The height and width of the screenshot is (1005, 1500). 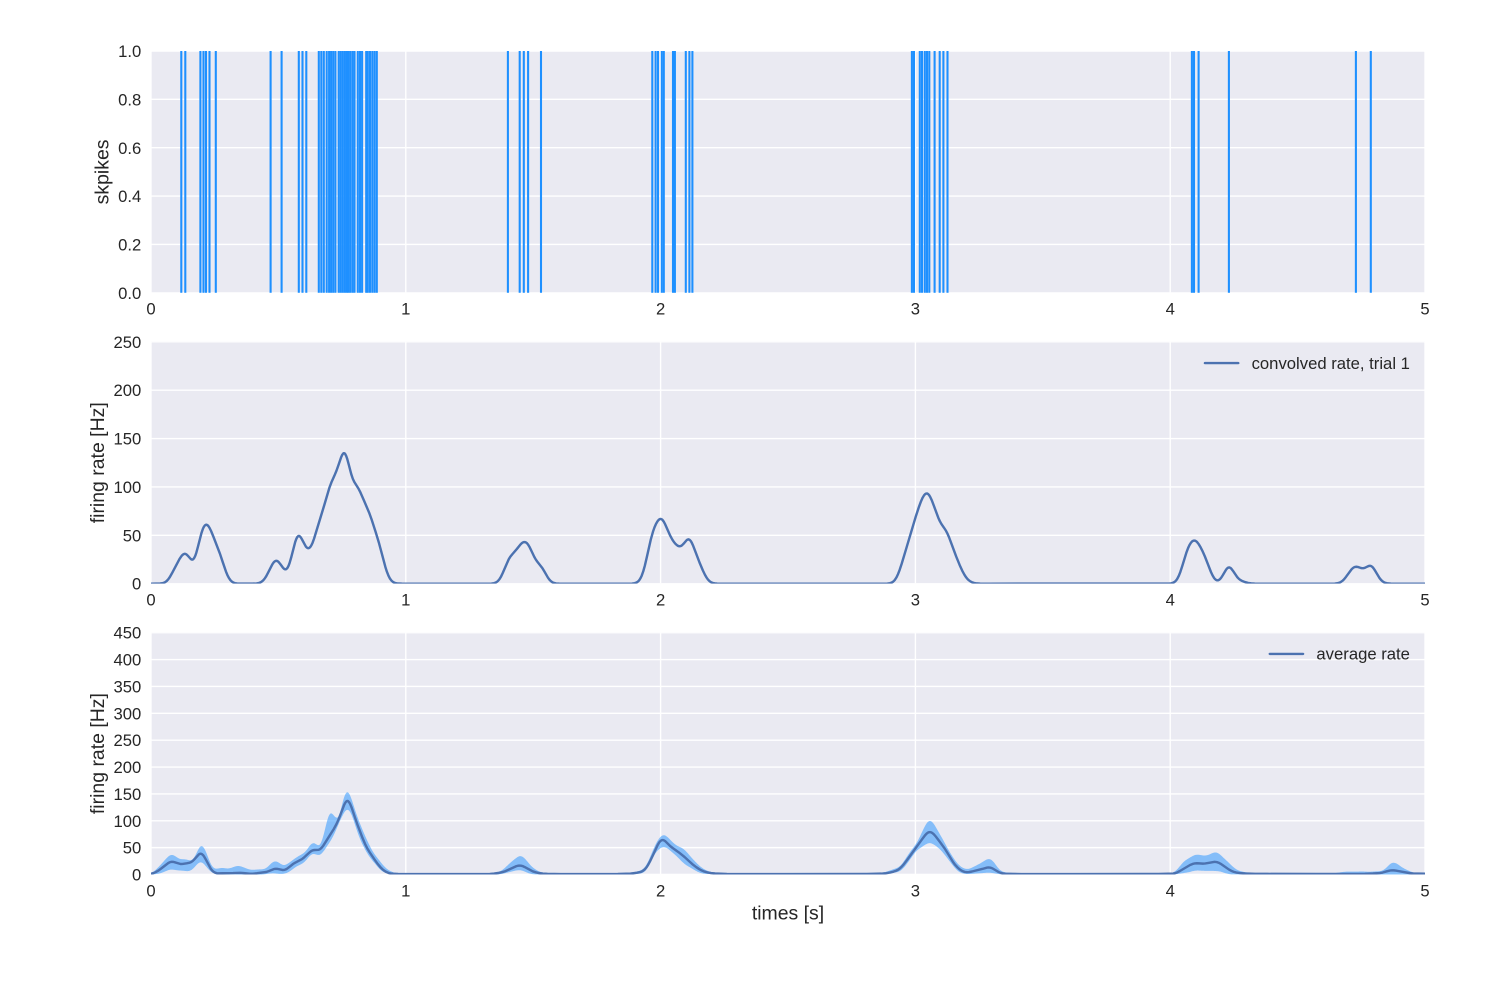 What do you see at coordinates (127, 686) in the screenshot?
I see `svg-text: 350` at bounding box center [127, 686].